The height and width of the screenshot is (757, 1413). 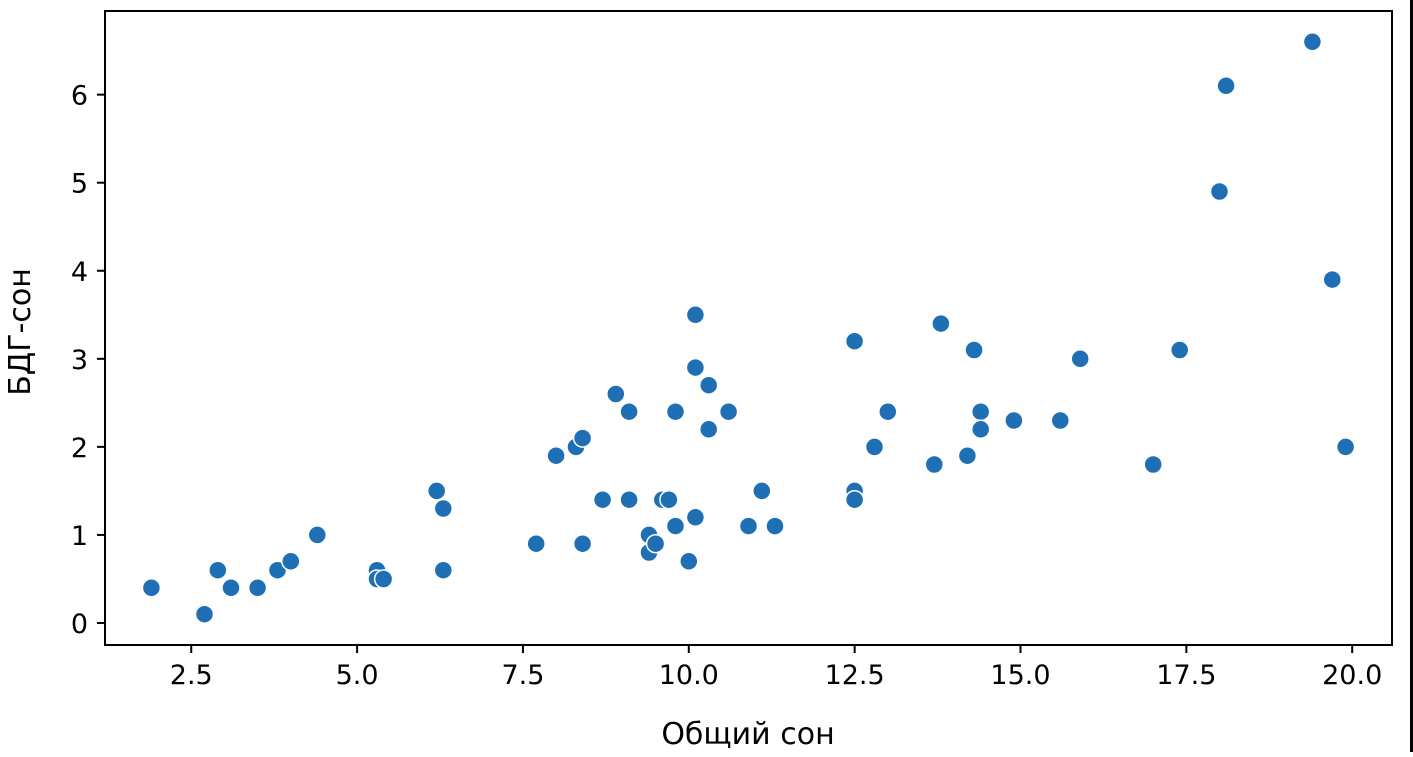 What do you see at coordinates (191, 675) in the screenshot?
I see `x-tick-label: 2.5` at bounding box center [191, 675].